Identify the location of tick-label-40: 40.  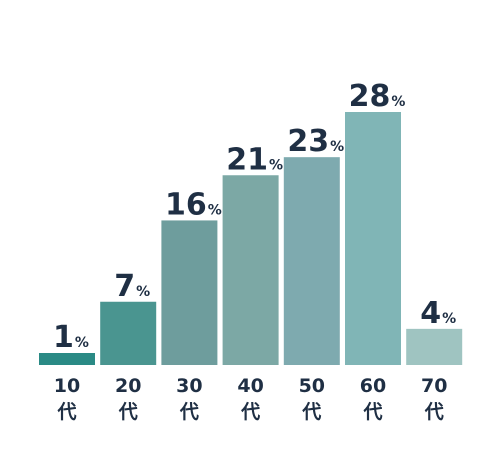
(250, 386).